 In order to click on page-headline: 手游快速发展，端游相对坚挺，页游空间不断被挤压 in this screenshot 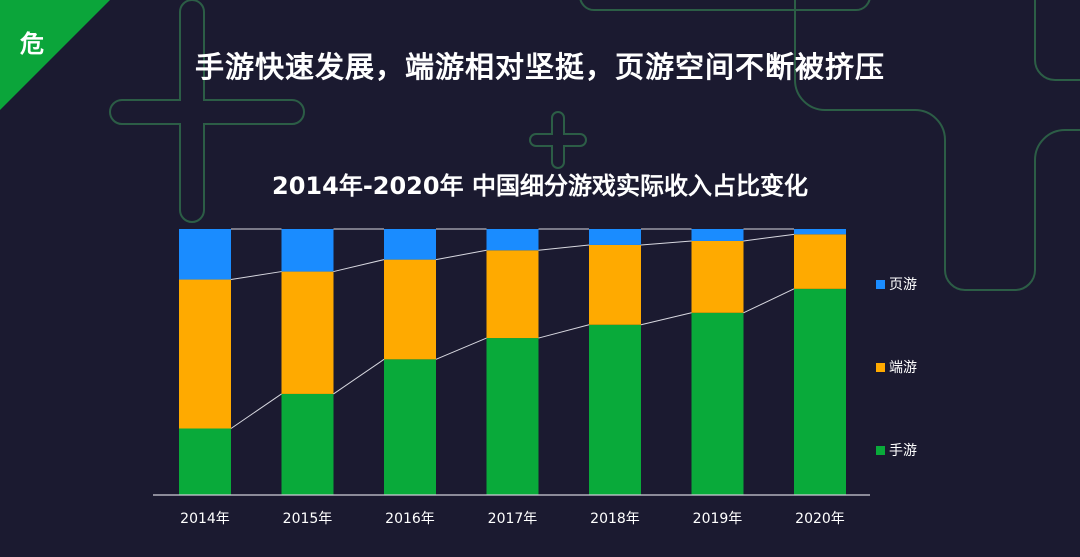, I will do `click(539, 67)`.